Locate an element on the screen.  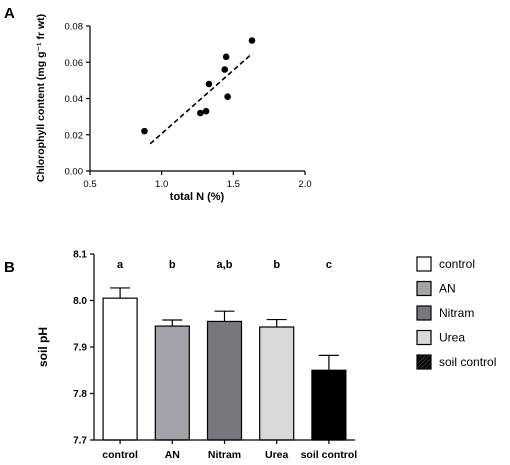
scatter-points is located at coordinates (198, 86).